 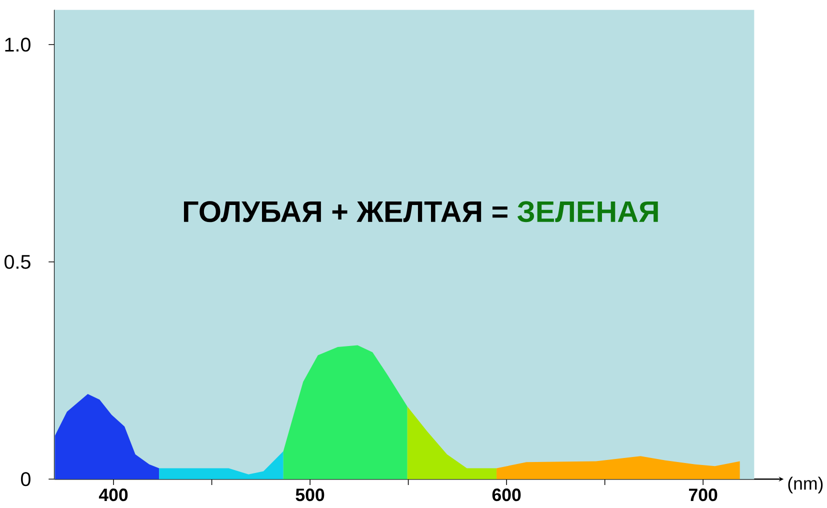 I want to click on x-axis-title: (nm), so click(x=805, y=485).